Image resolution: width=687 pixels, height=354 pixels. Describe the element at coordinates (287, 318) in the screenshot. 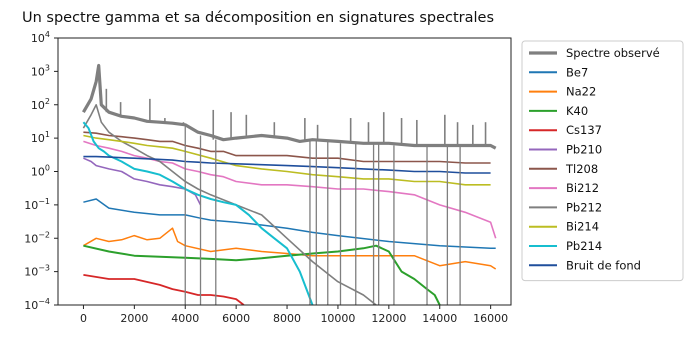

I see `x-tick-label: 8000` at that location.